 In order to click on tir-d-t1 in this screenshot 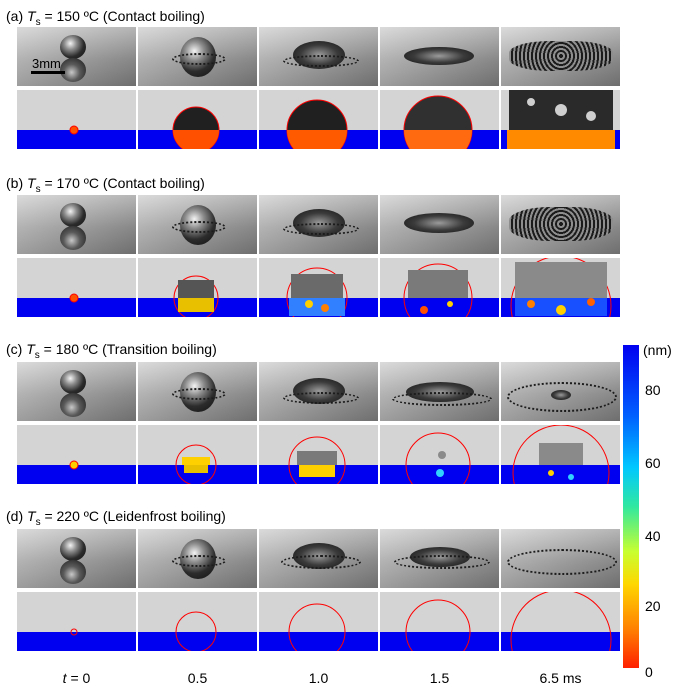, I will do `click(197, 621)`.